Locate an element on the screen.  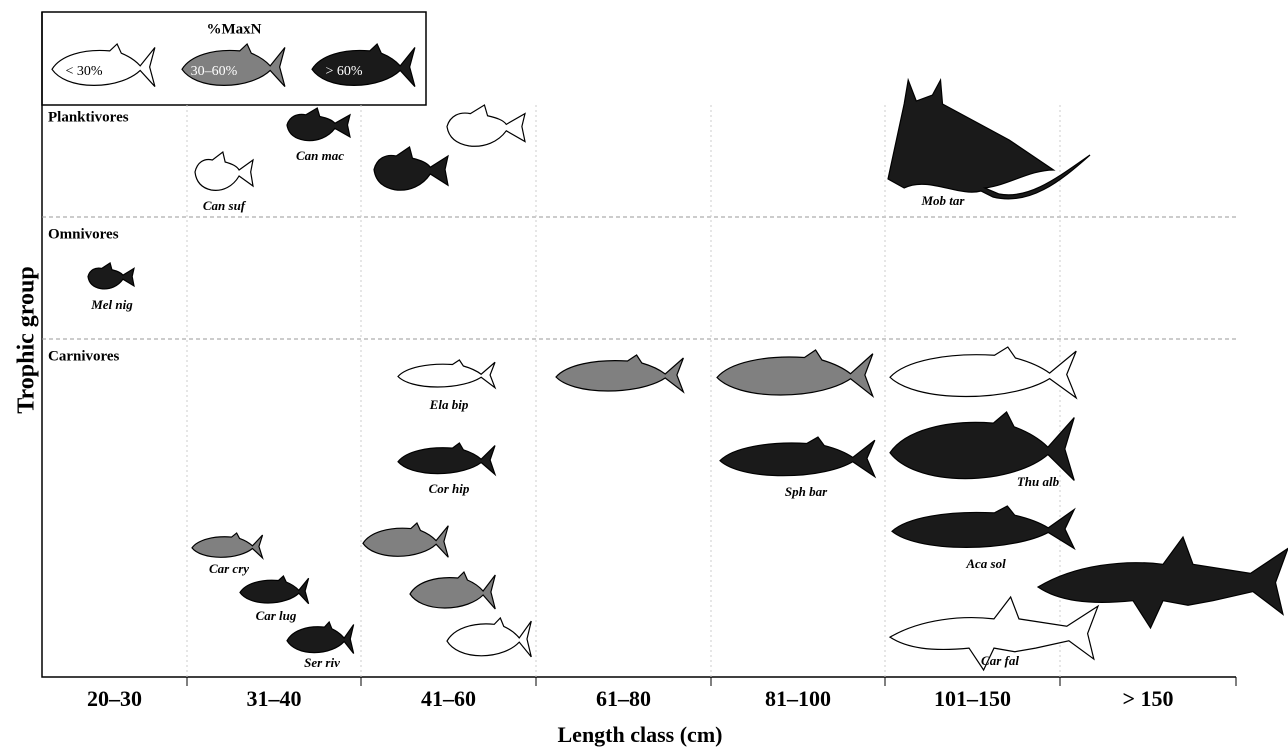
group-label: Omnivores is located at coordinates (83, 234).